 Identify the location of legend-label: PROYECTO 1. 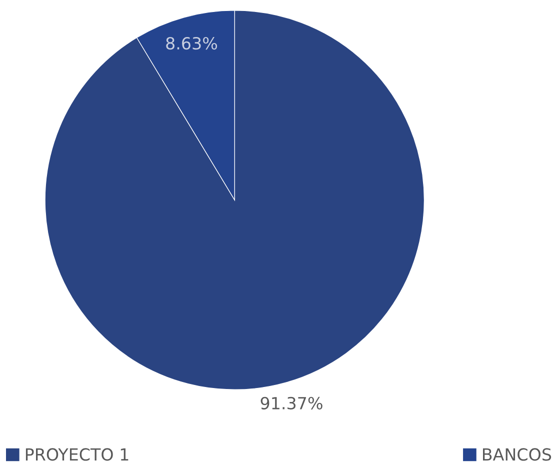
(77, 454).